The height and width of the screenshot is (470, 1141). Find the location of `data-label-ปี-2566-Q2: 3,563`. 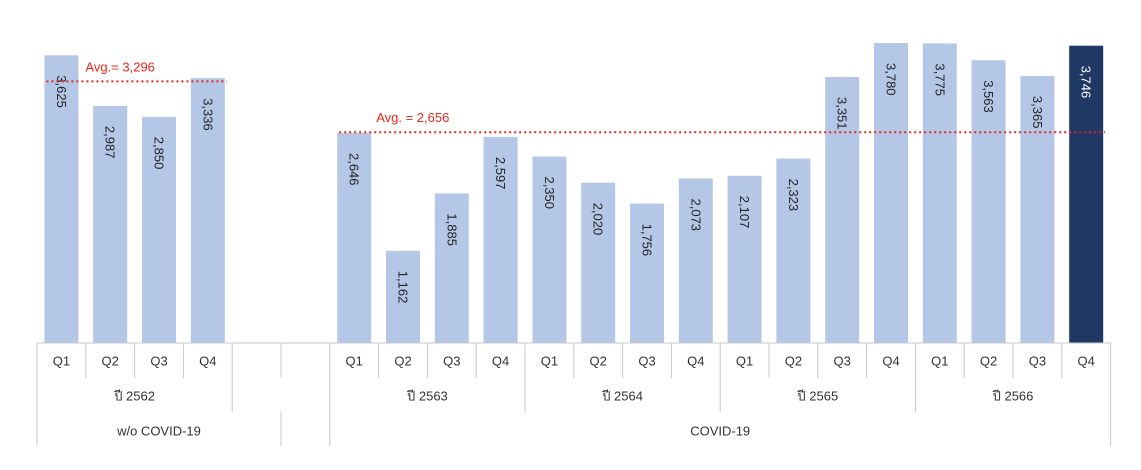

data-label-ปี-2566-Q2: 3,563 is located at coordinates (988, 96).